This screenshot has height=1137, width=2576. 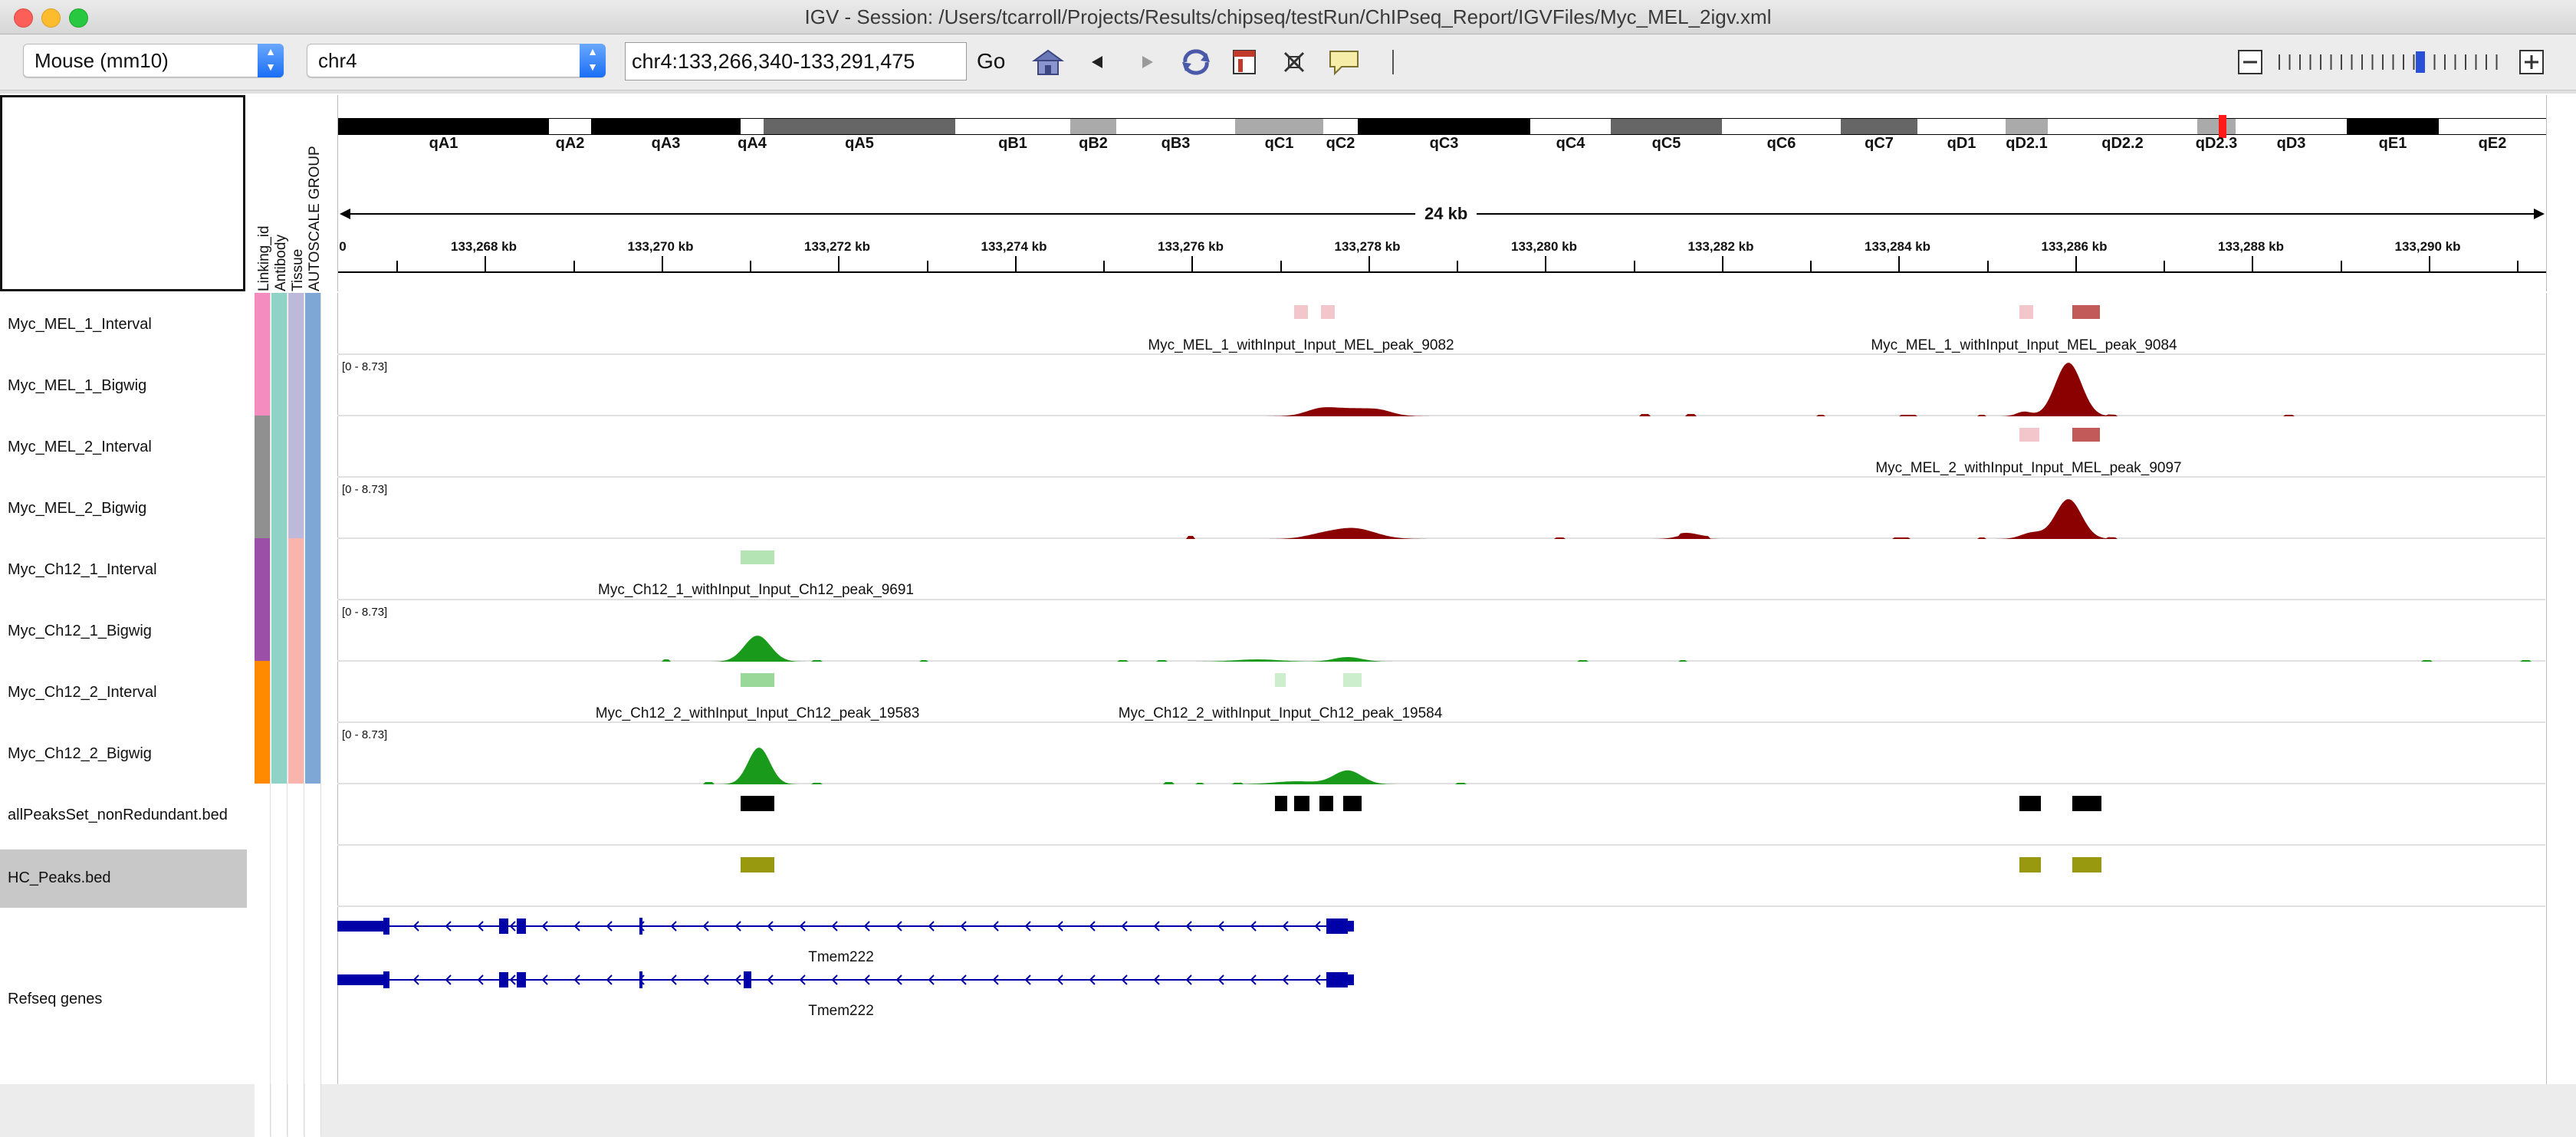 What do you see at coordinates (80, 631) in the screenshot?
I see `track-name: Myc_Ch12_1_Bigwig` at bounding box center [80, 631].